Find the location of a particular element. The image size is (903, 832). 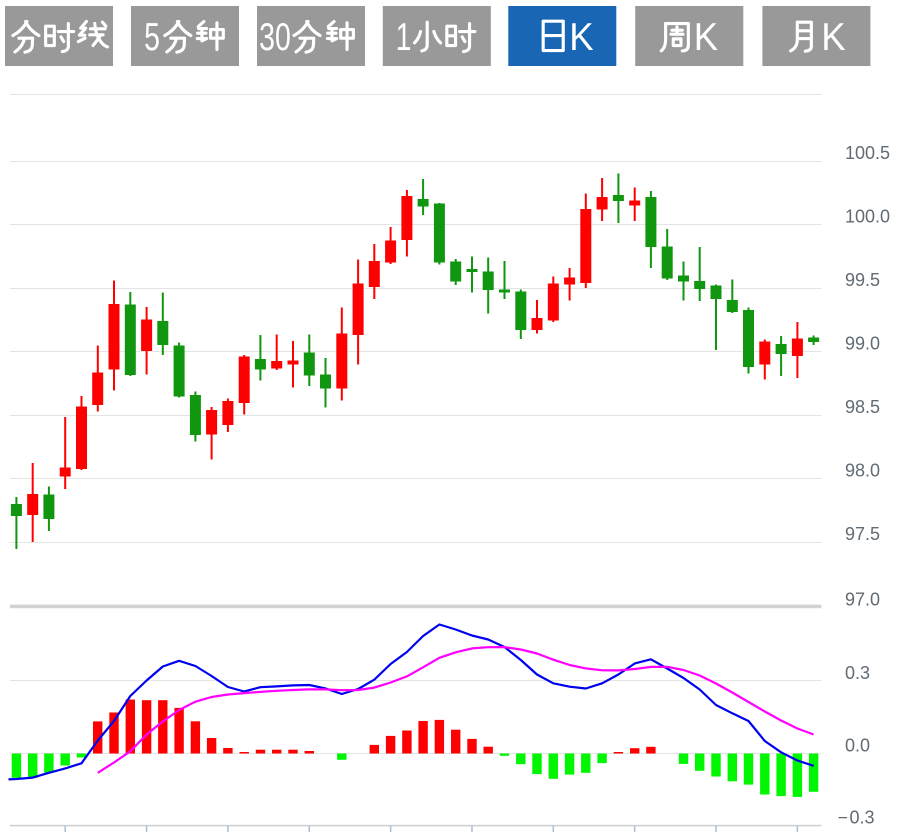

svg-text: 99.5 is located at coordinates (862, 280).